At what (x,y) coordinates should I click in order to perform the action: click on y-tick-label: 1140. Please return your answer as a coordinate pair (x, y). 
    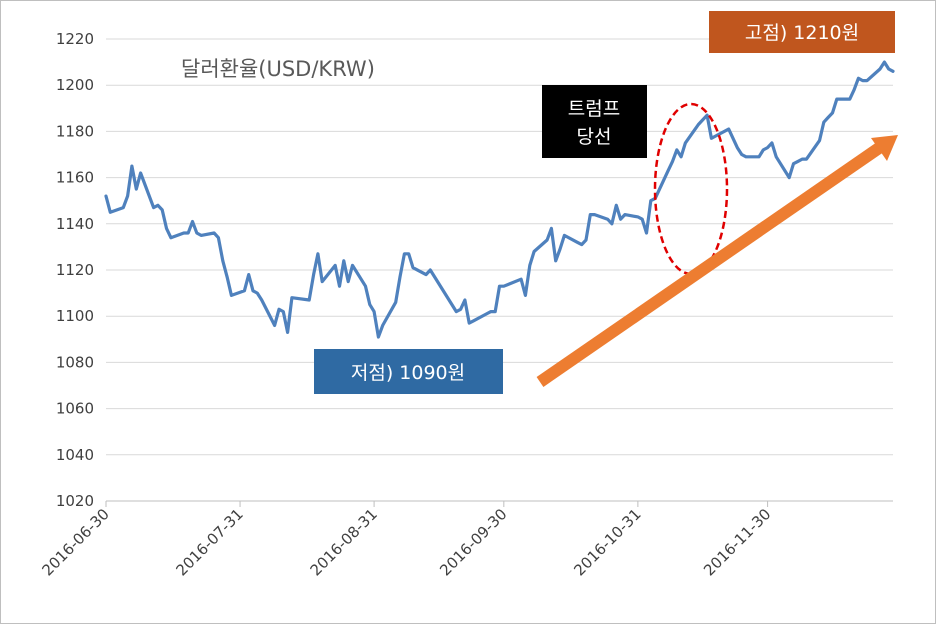
    Looking at the image, I should click on (75, 224).